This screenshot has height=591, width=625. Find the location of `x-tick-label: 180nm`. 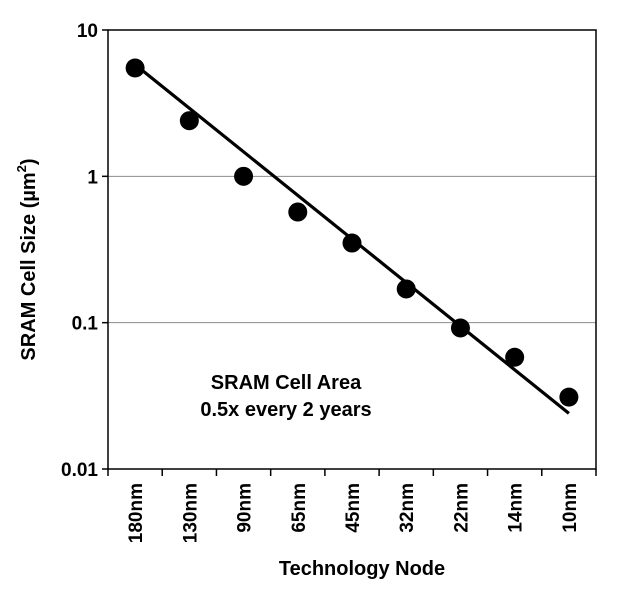

x-tick-label: 180nm is located at coordinates (136, 513).